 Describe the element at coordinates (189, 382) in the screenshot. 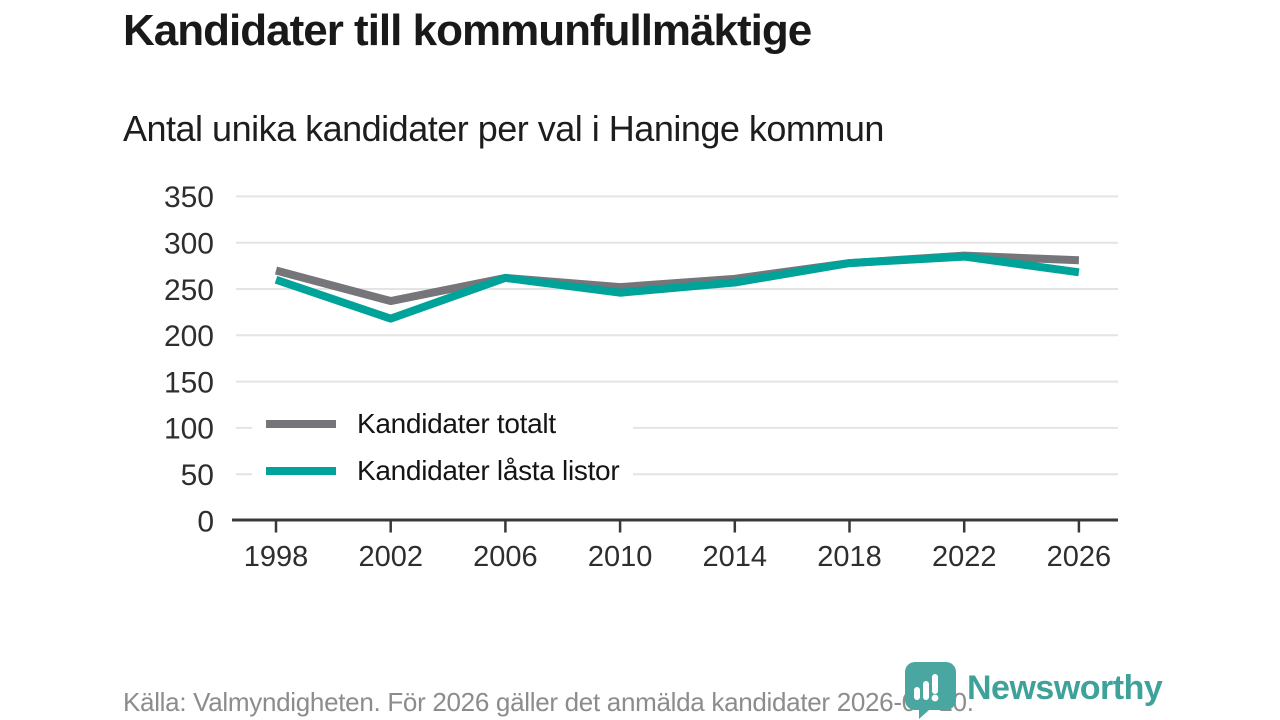

I see `y-tick-label-150: 150` at that location.